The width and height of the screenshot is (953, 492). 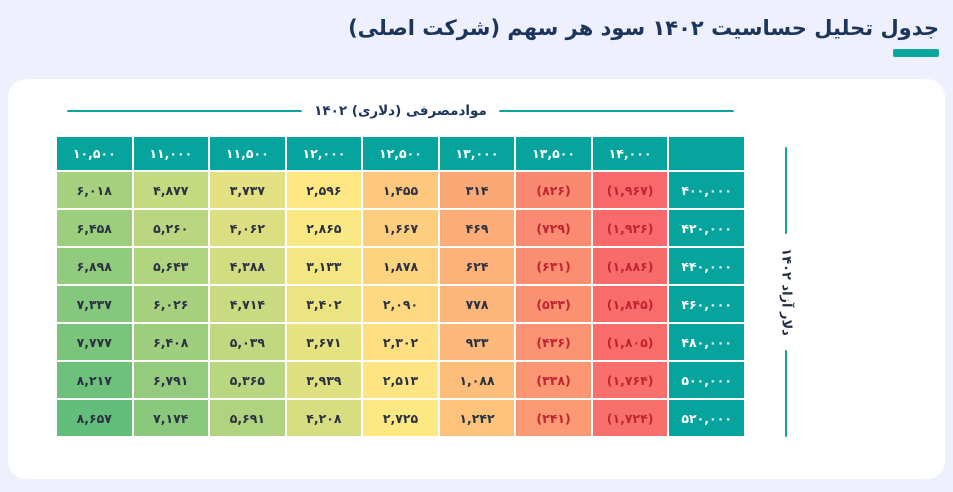 What do you see at coordinates (630, 304) in the screenshot?
I see `value-cell: (۱,۸۴۵)` at bounding box center [630, 304].